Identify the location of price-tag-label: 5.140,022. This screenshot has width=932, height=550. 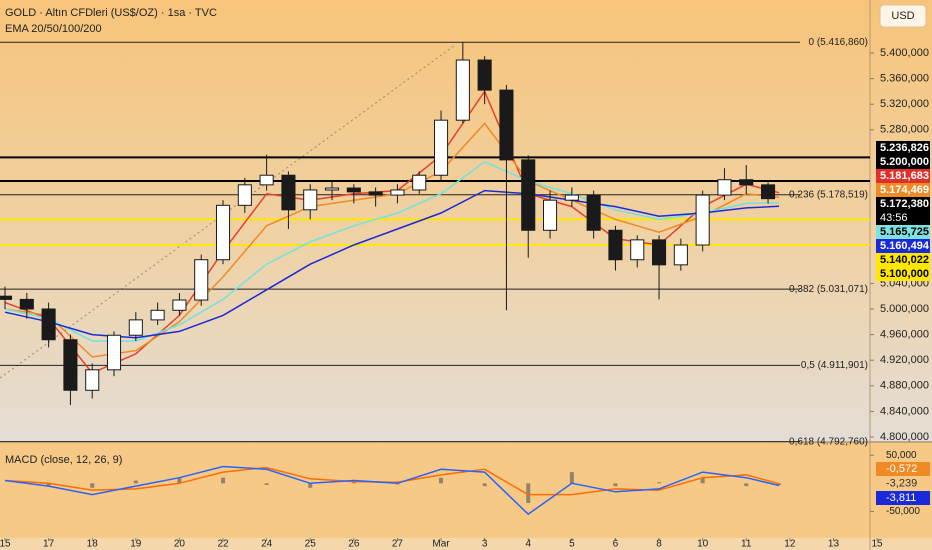
(904, 260).